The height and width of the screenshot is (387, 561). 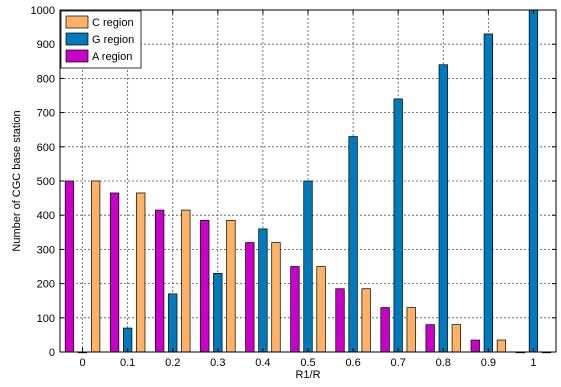 I want to click on y-axis-title: Number of CGC base station, so click(x=17, y=180).